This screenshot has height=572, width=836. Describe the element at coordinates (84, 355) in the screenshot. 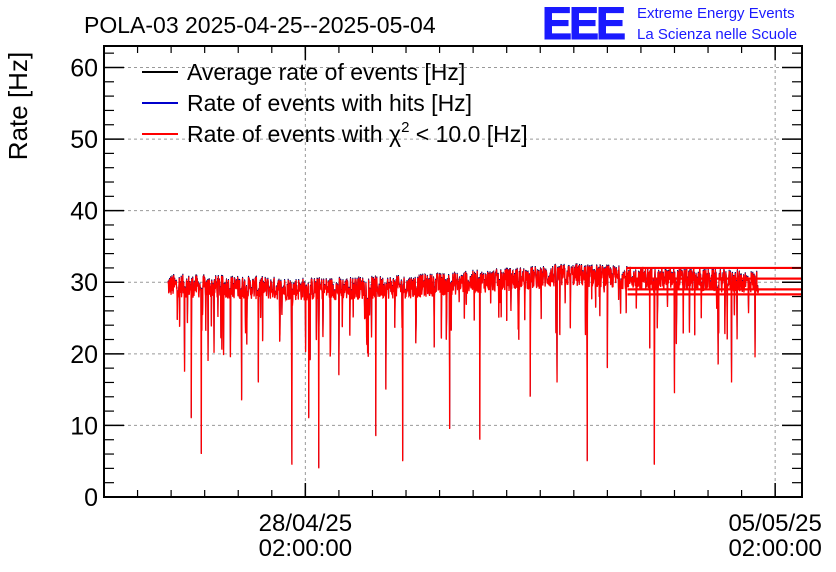

I see `y-tick-label: 20` at that location.